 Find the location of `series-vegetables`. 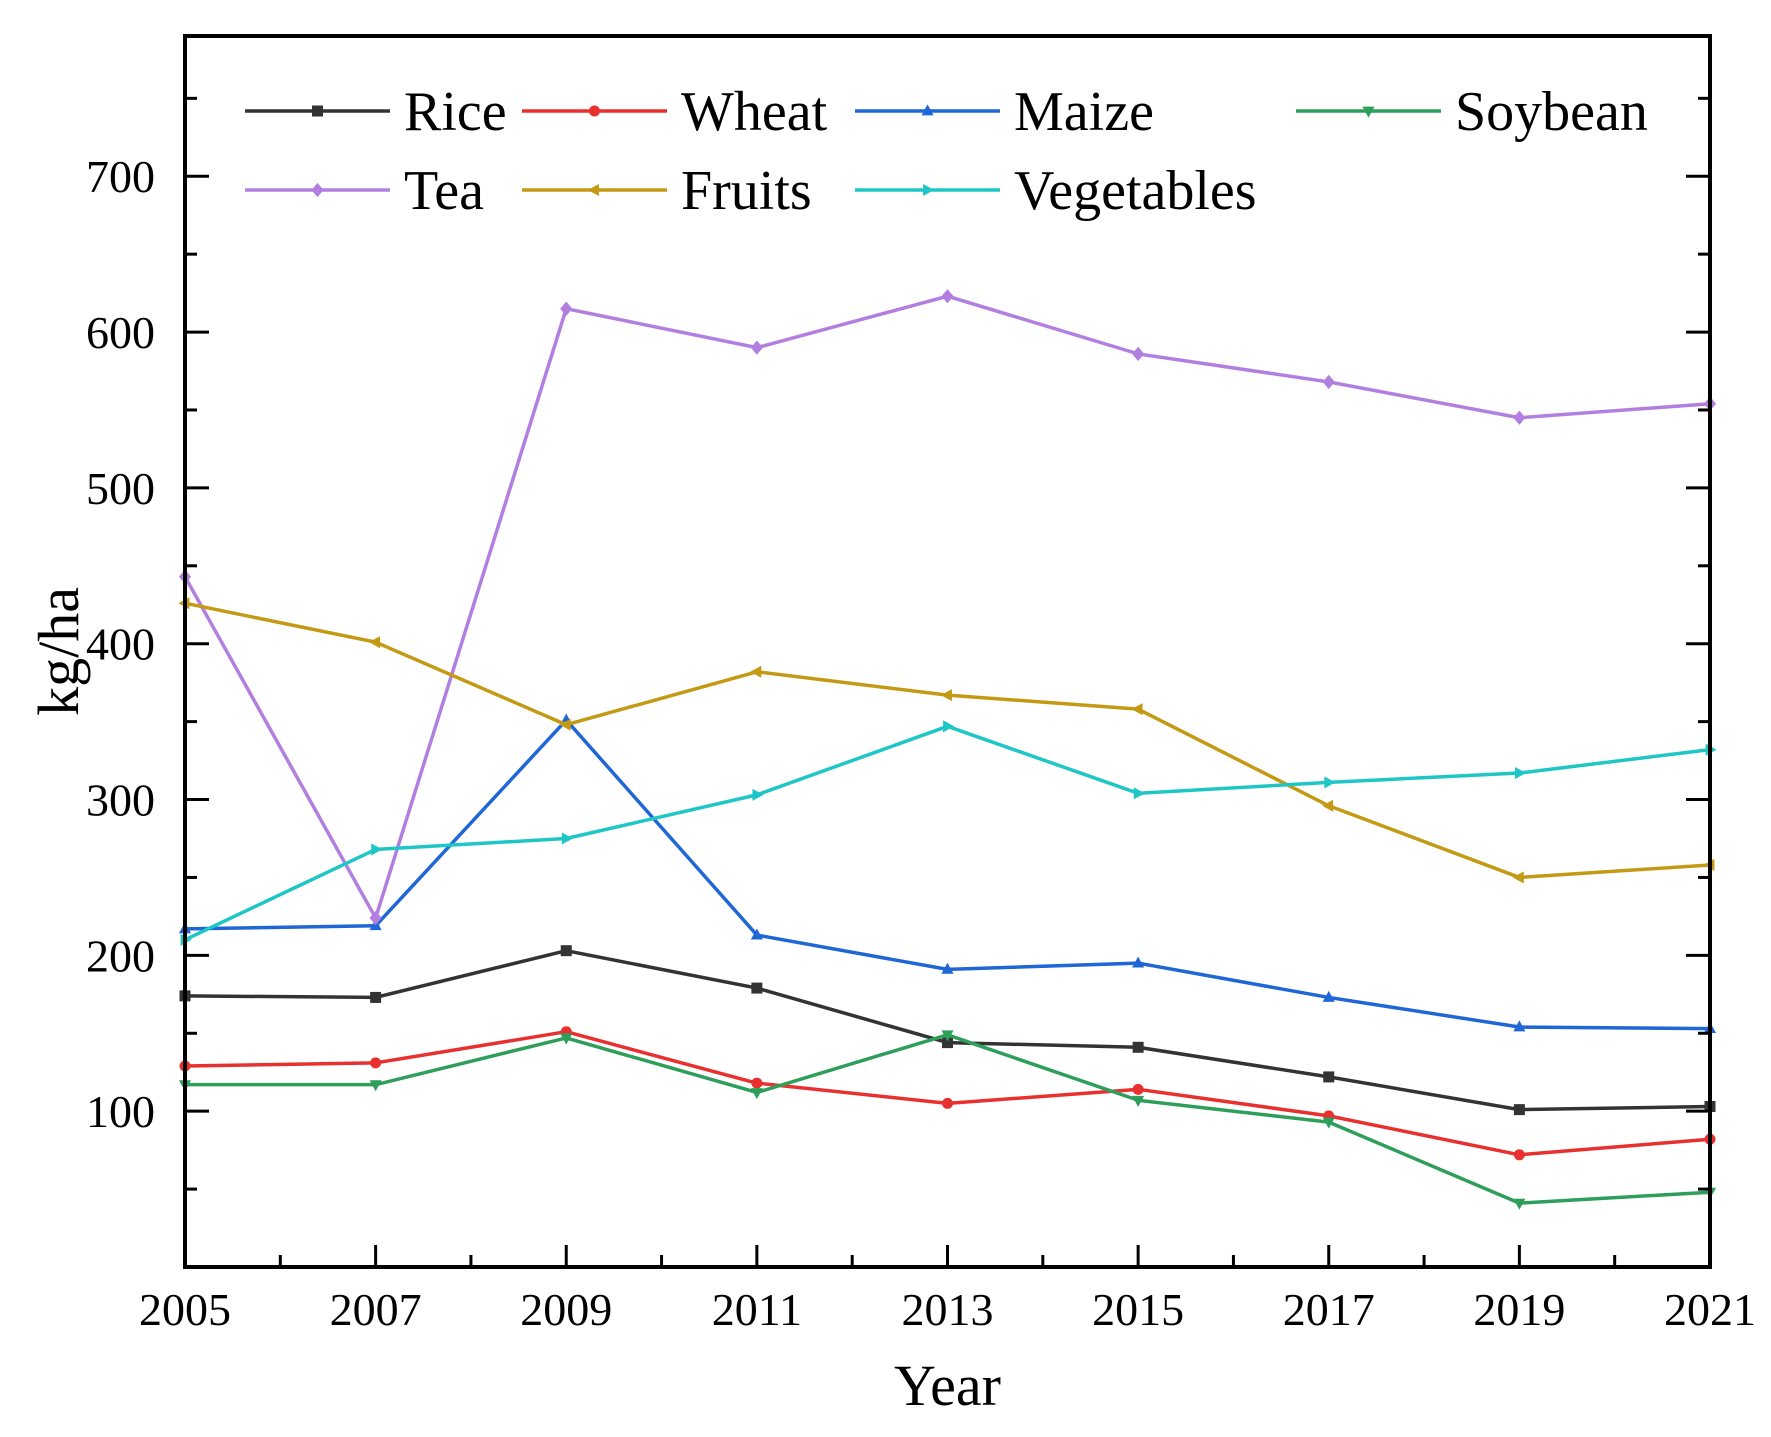

series-vegetables is located at coordinates (948, 833).